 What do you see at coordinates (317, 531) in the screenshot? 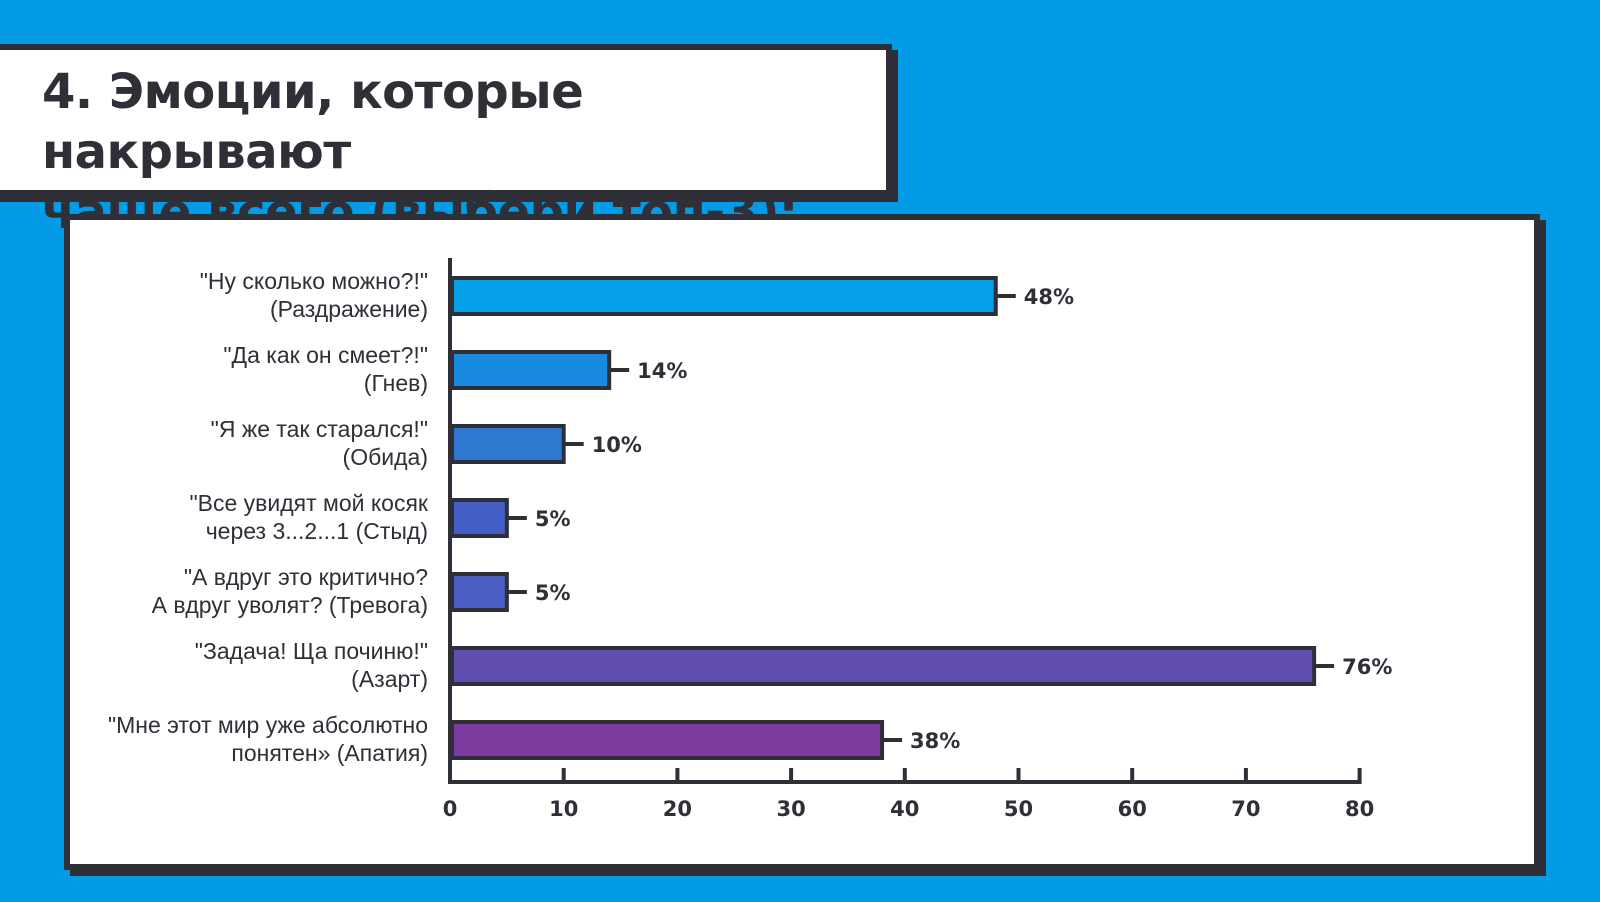
I see `category-label-3-line-1: через 3...2...1 (Стыд)` at bounding box center [317, 531].